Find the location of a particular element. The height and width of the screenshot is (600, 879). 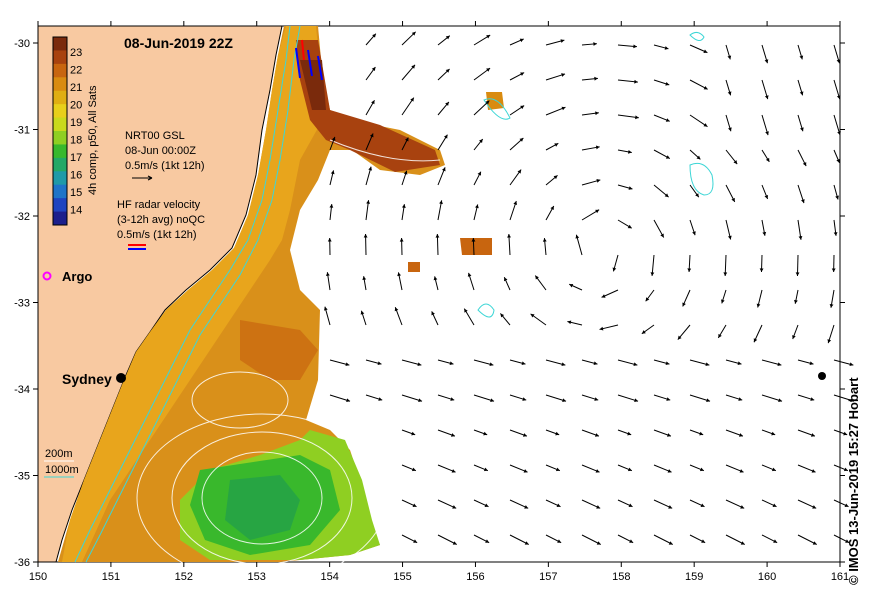

argo-label: Argo is located at coordinates (77, 276).